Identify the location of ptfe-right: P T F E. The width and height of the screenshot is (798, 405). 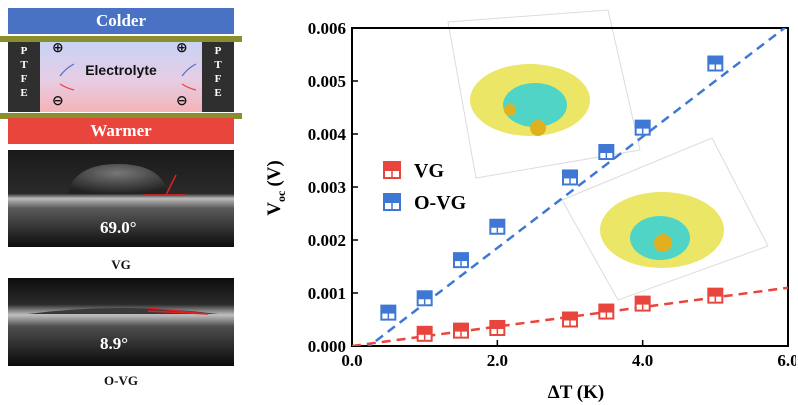
(218, 77).